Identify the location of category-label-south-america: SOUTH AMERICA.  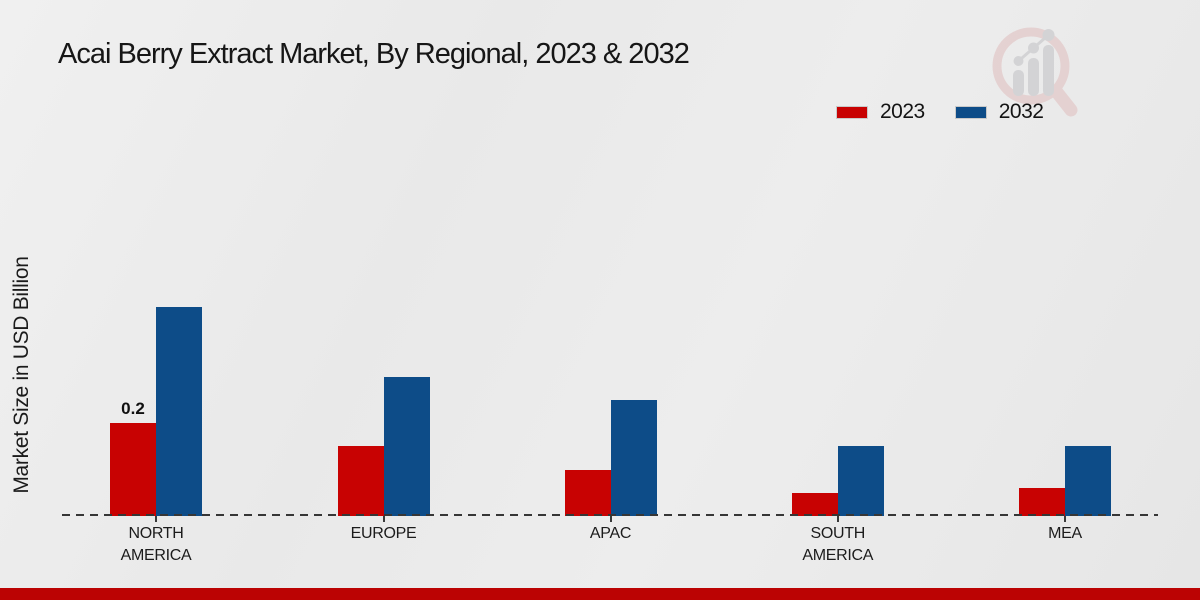
(838, 544).